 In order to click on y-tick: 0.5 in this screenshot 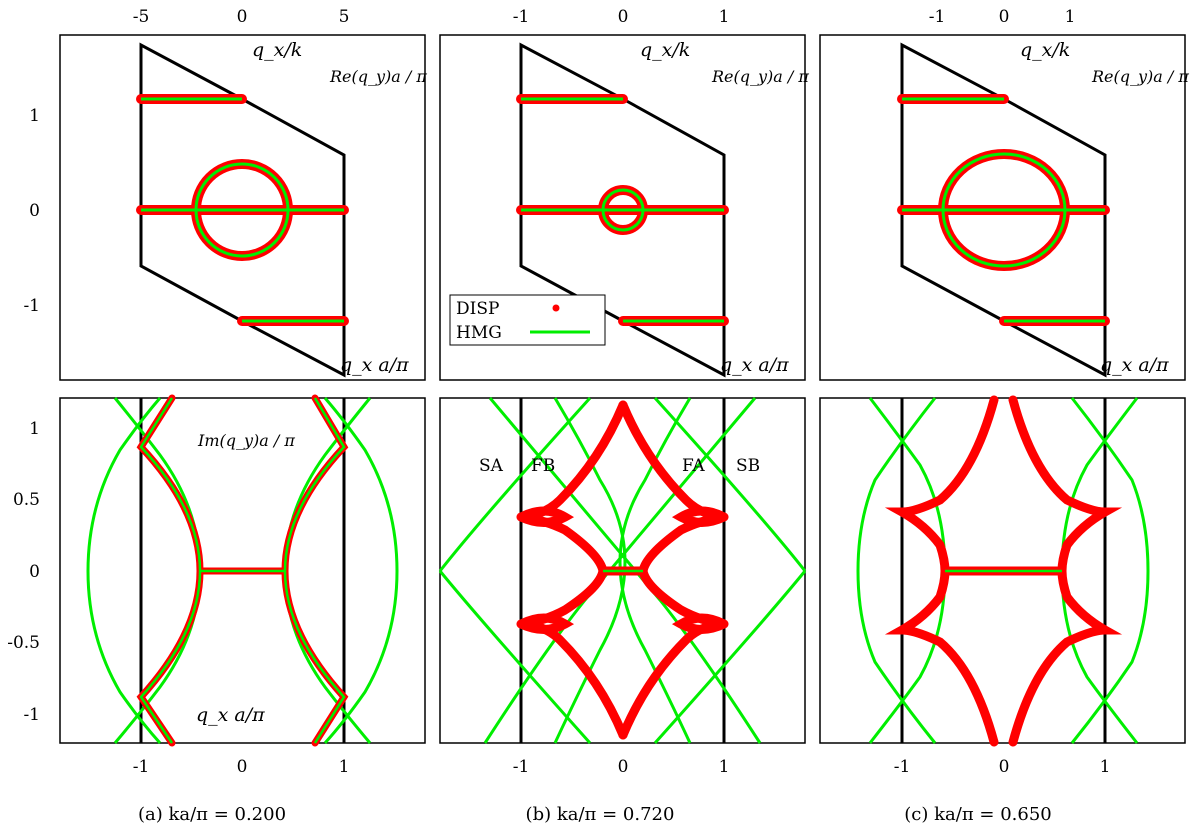, I will do `click(26, 500)`.